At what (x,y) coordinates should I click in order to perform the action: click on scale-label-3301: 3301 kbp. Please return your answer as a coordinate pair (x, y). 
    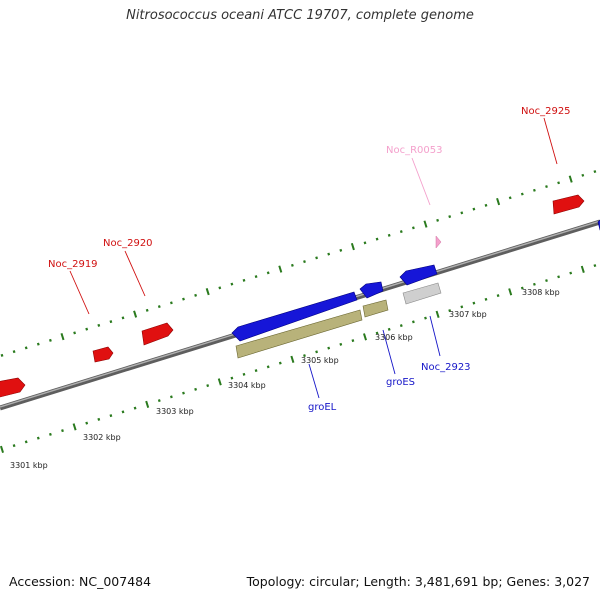
    Looking at the image, I should click on (29, 465).